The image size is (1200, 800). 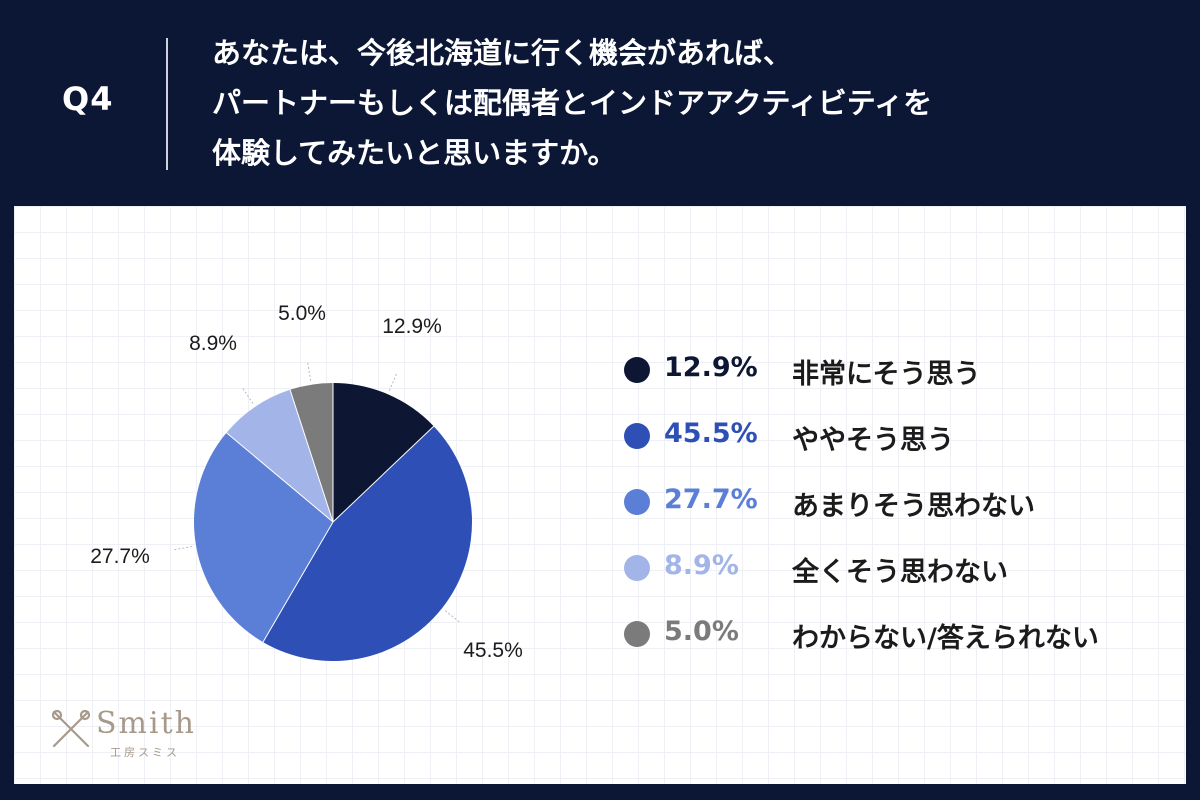 What do you see at coordinates (302, 313) in the screenshot?
I see `pie-data-label-5: 5.0%` at bounding box center [302, 313].